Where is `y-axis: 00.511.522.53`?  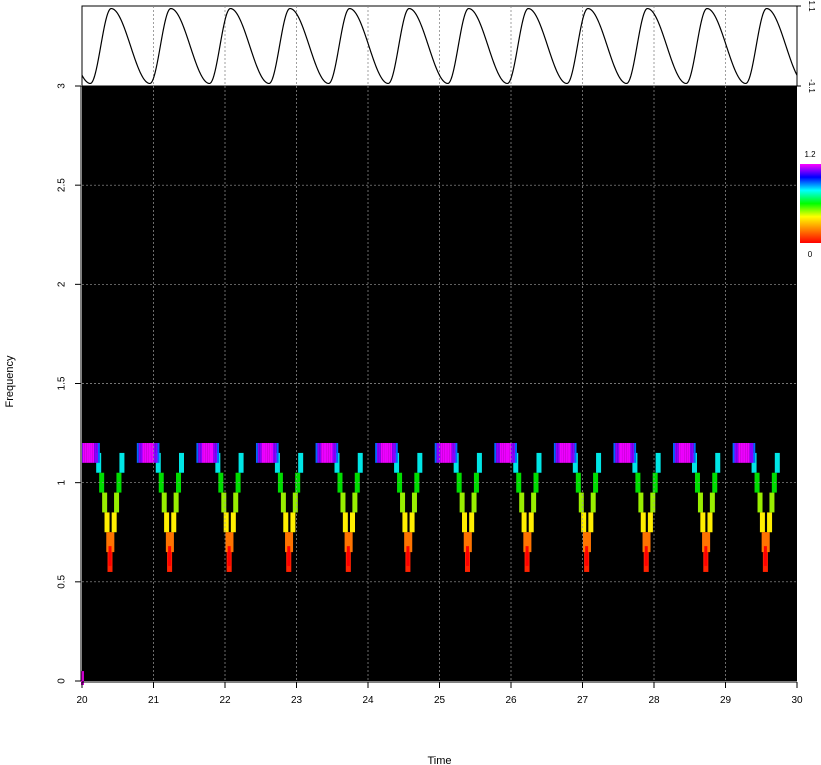
y-axis: 00.511.522.53 is located at coordinates (69, 383).